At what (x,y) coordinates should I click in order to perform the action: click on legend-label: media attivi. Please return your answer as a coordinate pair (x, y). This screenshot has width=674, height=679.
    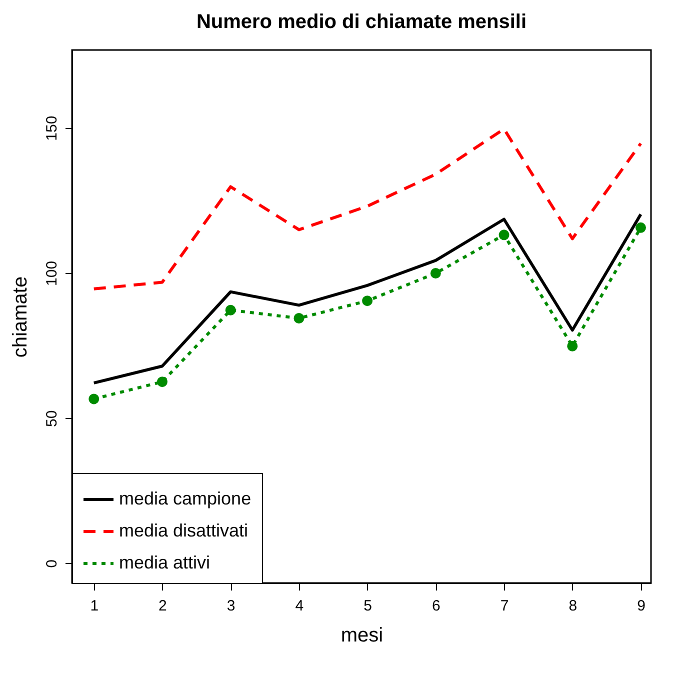
    Looking at the image, I should click on (164, 562).